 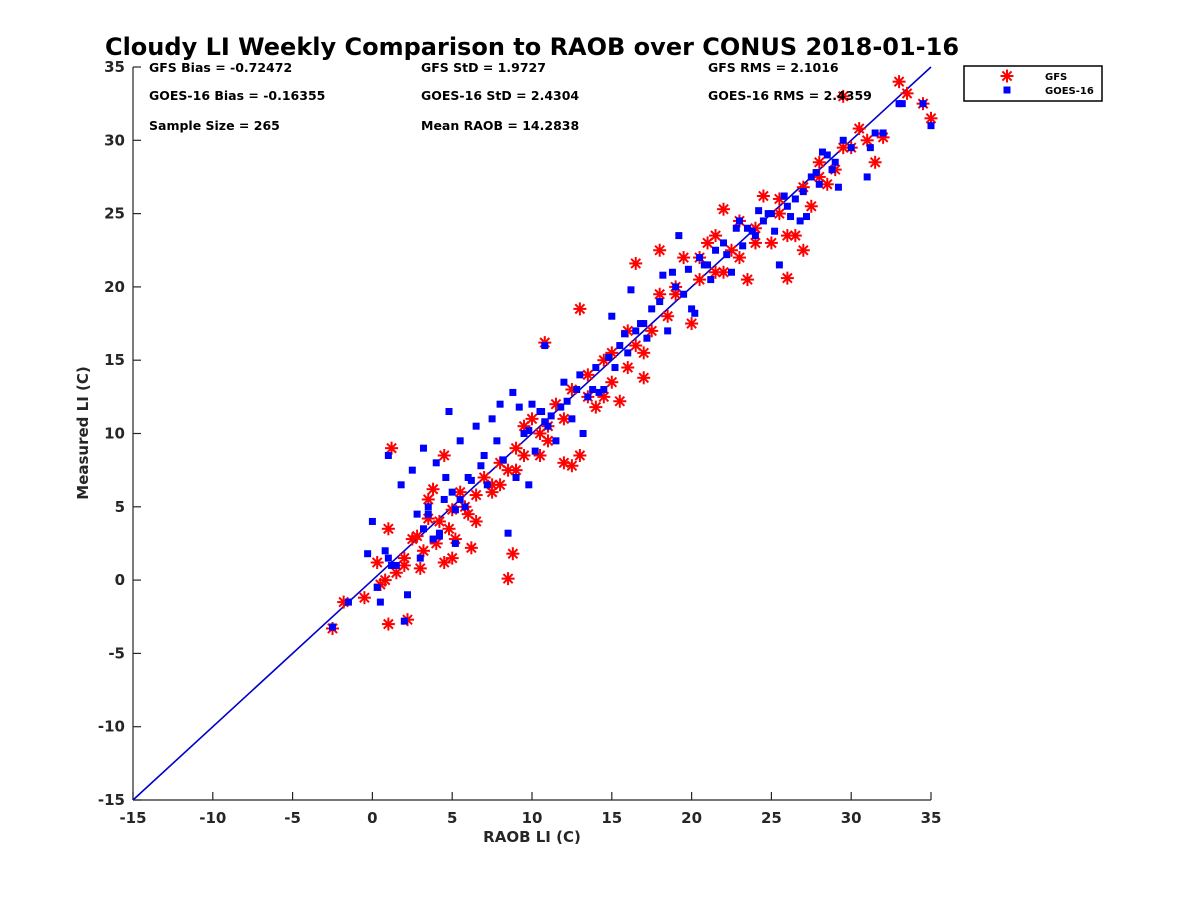 What do you see at coordinates (1056, 77) in the screenshot?
I see `legend-label: GFS` at bounding box center [1056, 77].